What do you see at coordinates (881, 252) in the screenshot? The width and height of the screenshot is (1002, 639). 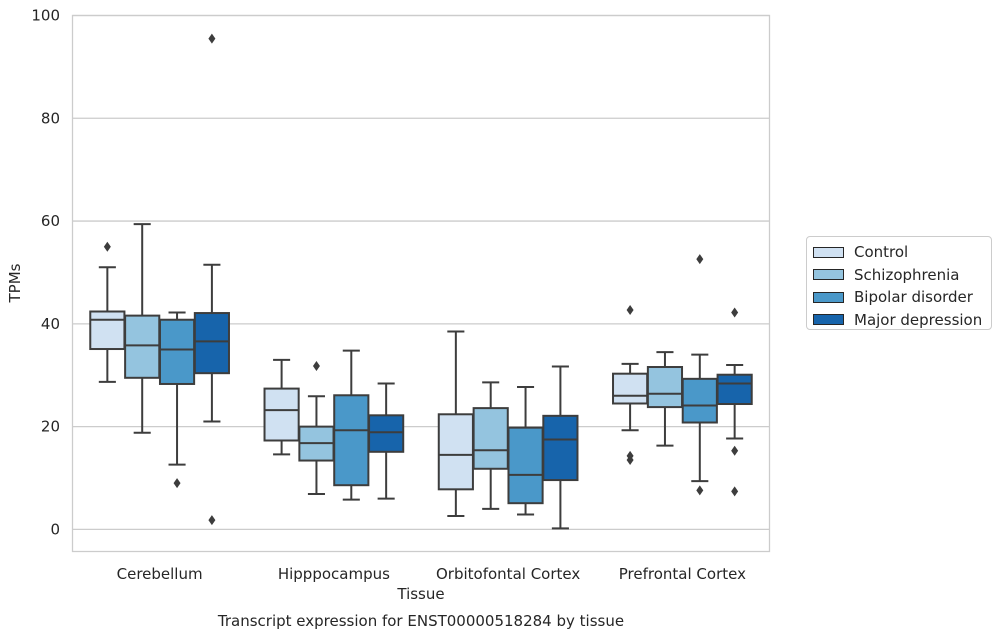 I see `legend-label: Control` at bounding box center [881, 252].